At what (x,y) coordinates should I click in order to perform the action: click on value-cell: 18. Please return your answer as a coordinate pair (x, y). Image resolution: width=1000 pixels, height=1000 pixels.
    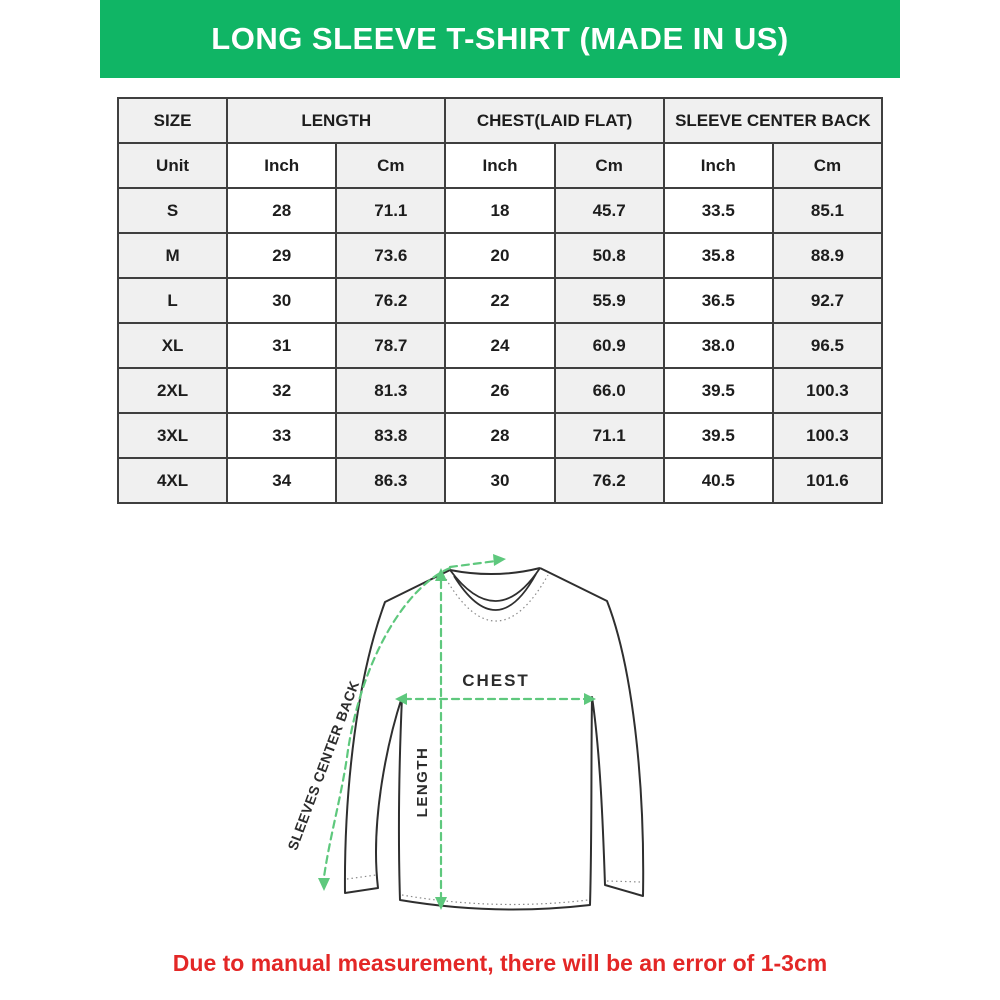
    Looking at the image, I should click on (500, 210).